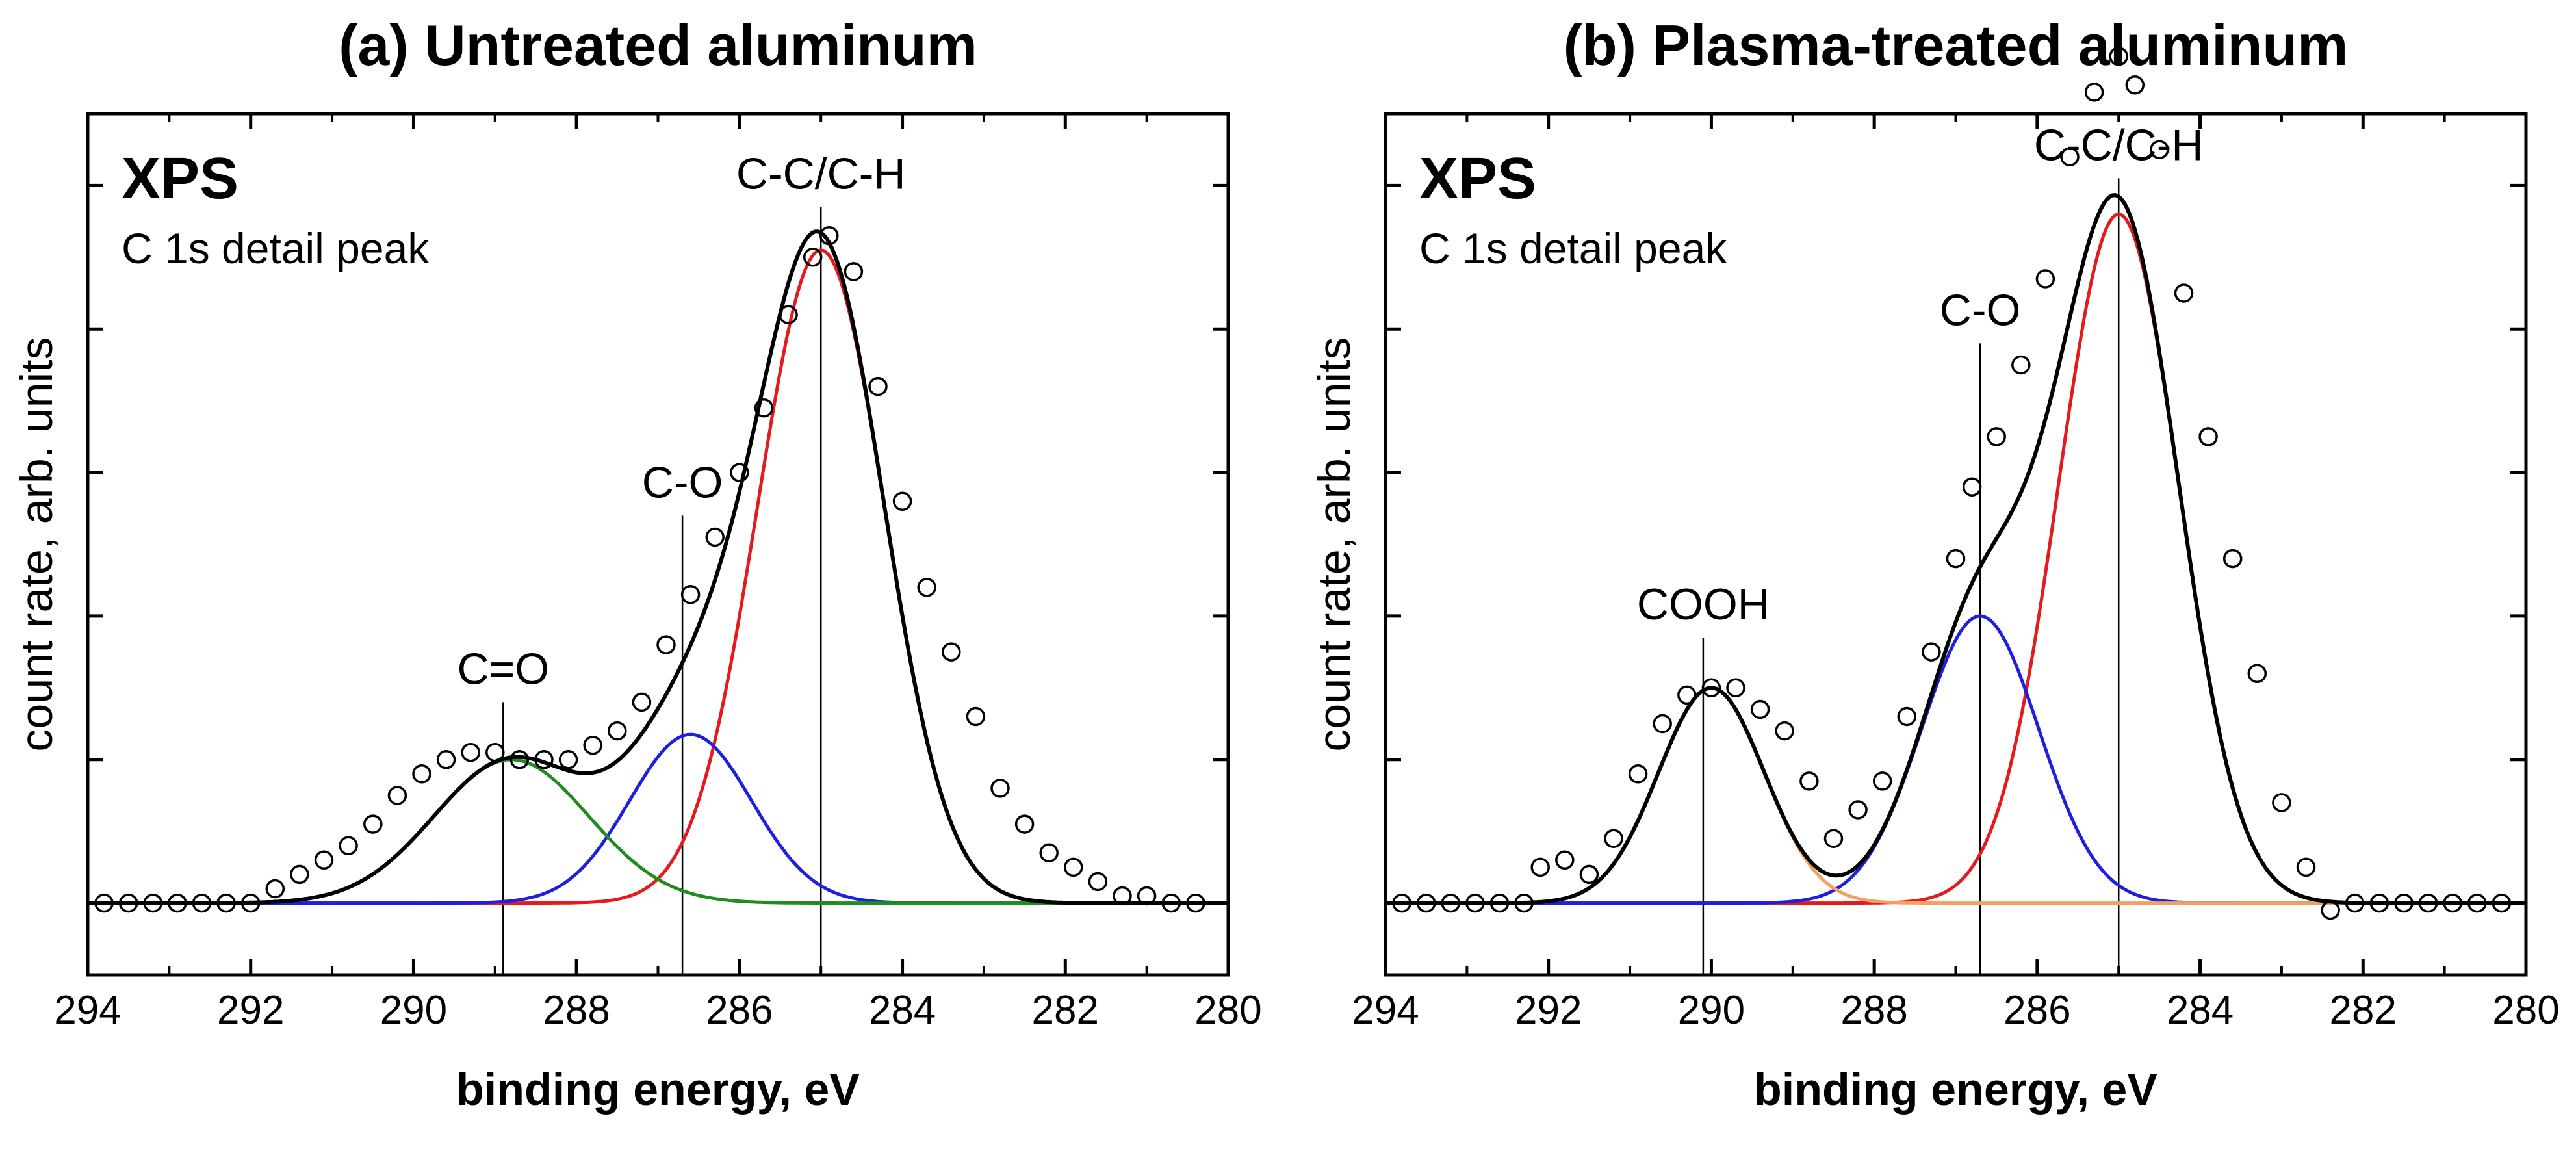  Describe the element at coordinates (1703, 604) in the screenshot. I see `peak-label: COOH` at that location.